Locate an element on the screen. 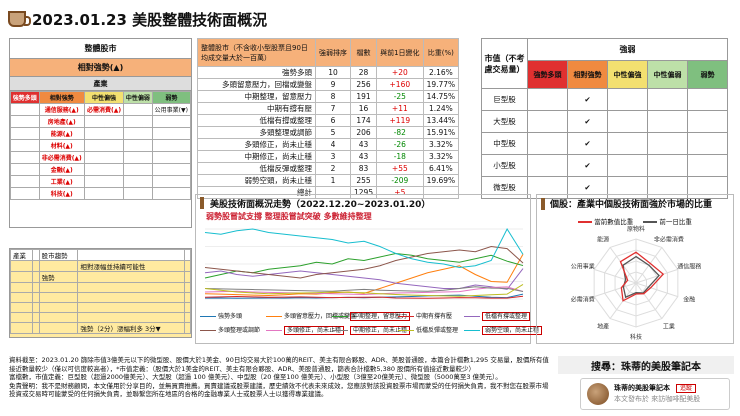  trend-row is located at coordinates (100, 317).